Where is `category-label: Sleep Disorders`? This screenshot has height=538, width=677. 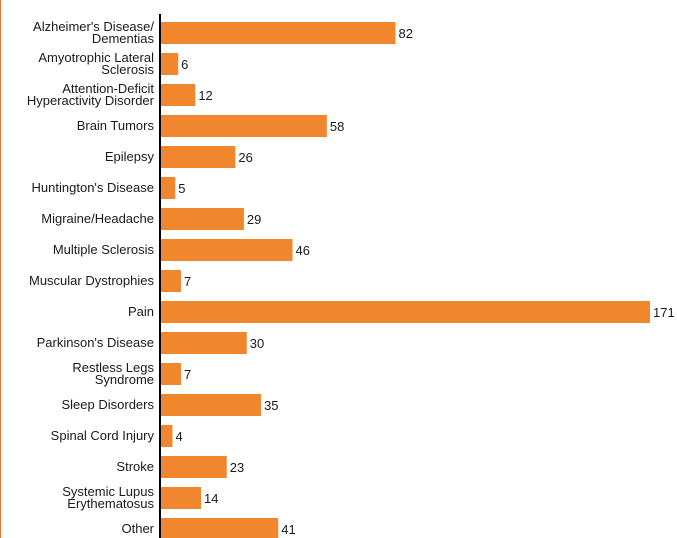 category-label: Sleep Disorders is located at coordinates (108, 404).